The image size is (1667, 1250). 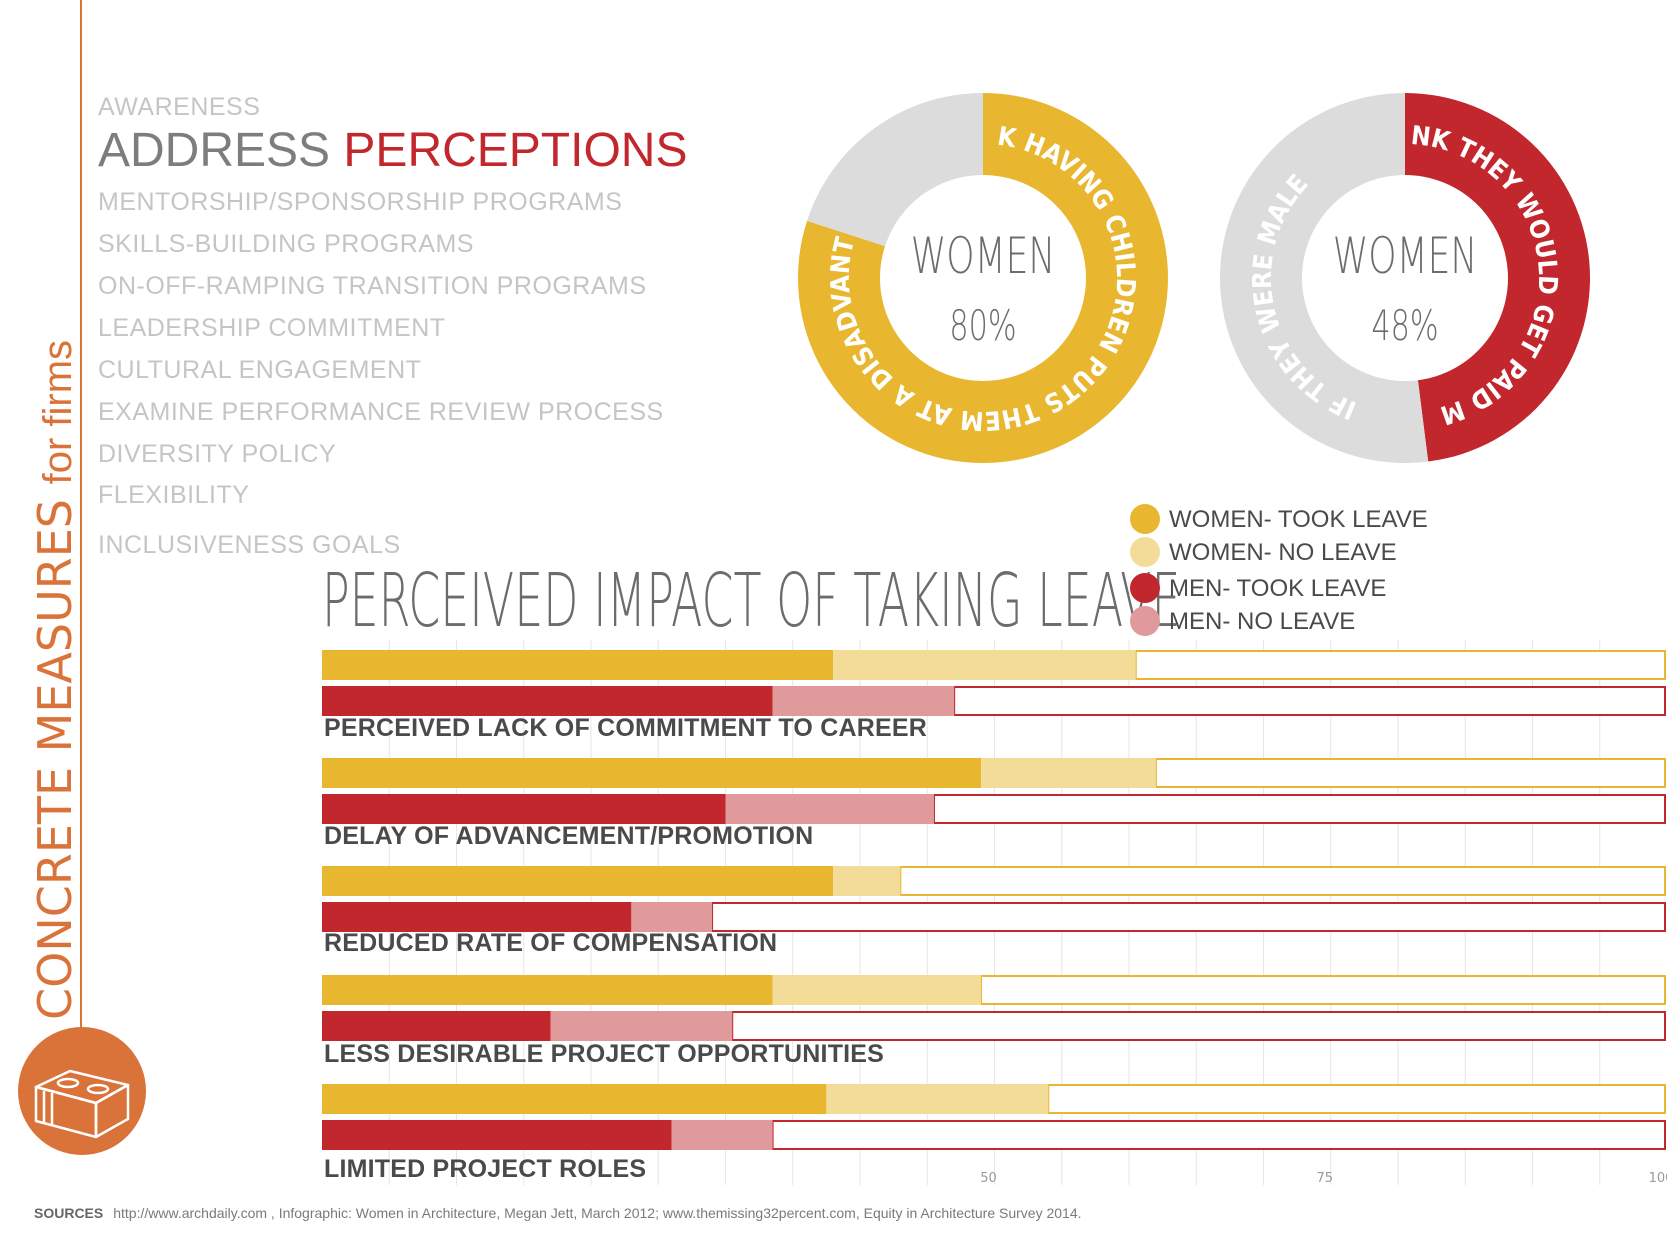 What do you see at coordinates (81, 520) in the screenshot?
I see `sidebar-divider` at bounding box center [81, 520].